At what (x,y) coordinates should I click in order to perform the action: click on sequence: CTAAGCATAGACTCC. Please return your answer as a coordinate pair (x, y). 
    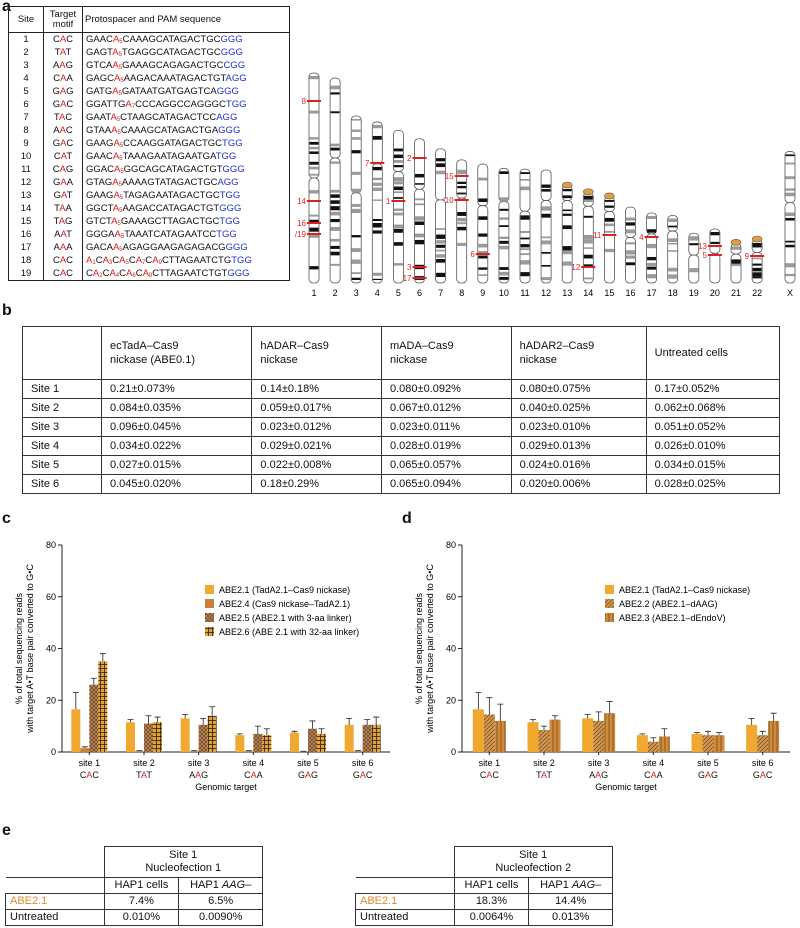
    Looking at the image, I should click on (168, 117).